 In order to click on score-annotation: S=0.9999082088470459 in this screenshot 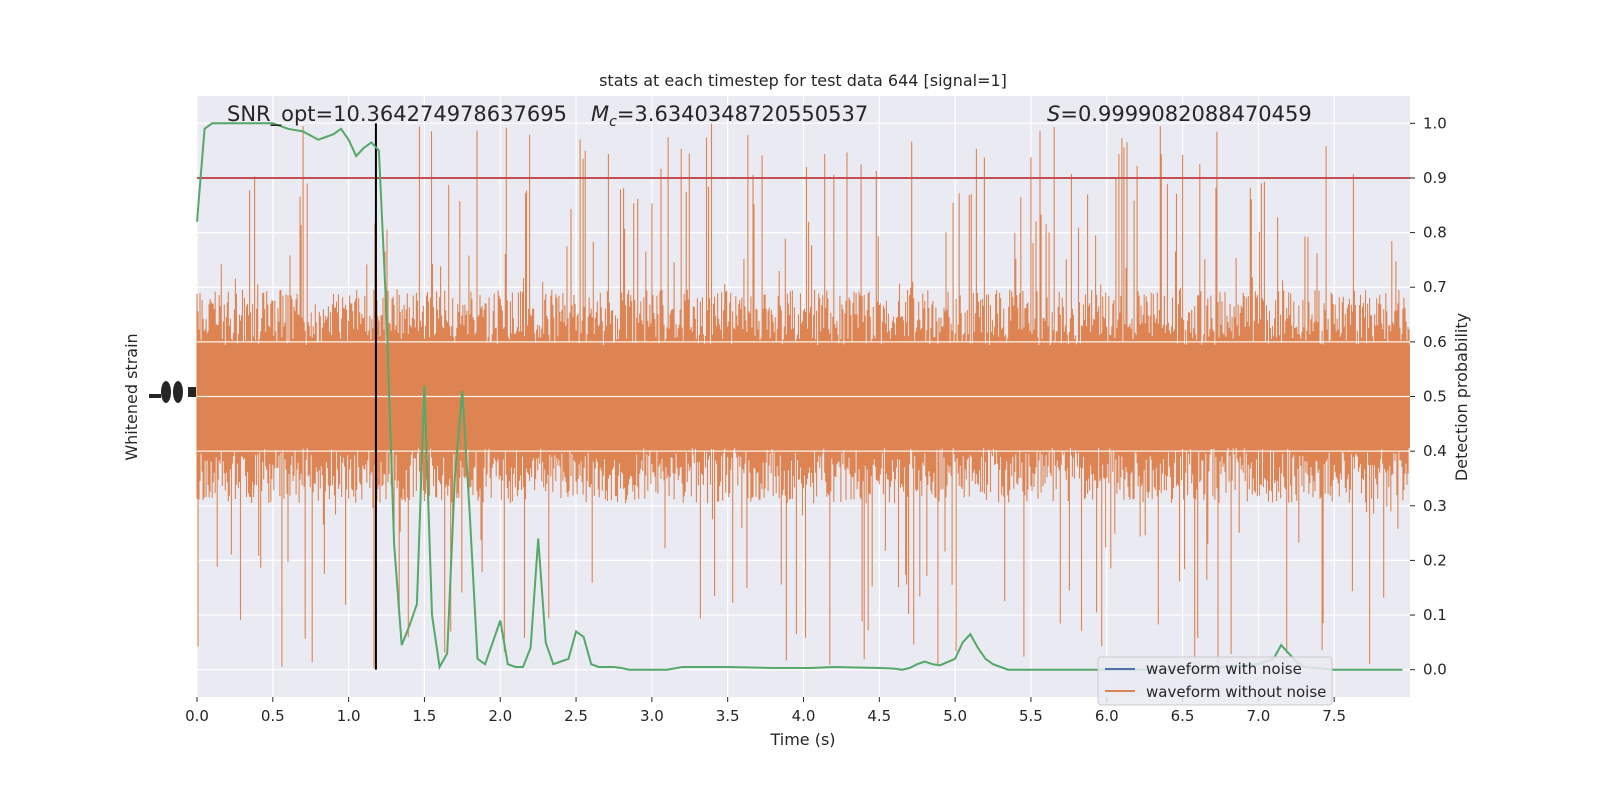, I will do `click(1179, 114)`.